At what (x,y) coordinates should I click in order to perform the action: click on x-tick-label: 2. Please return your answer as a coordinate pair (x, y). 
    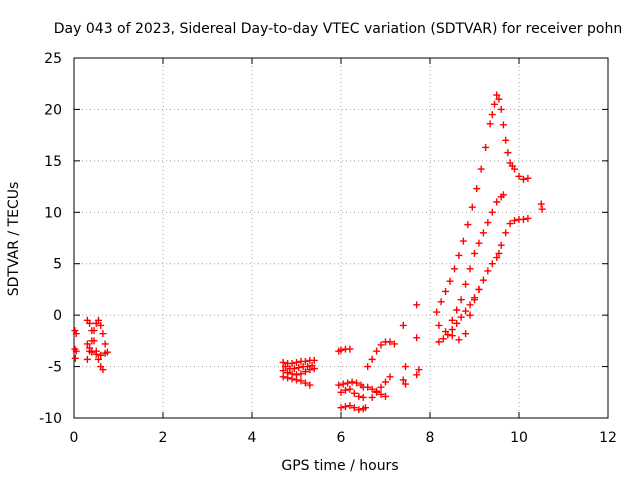
    Looking at the image, I should click on (163, 438).